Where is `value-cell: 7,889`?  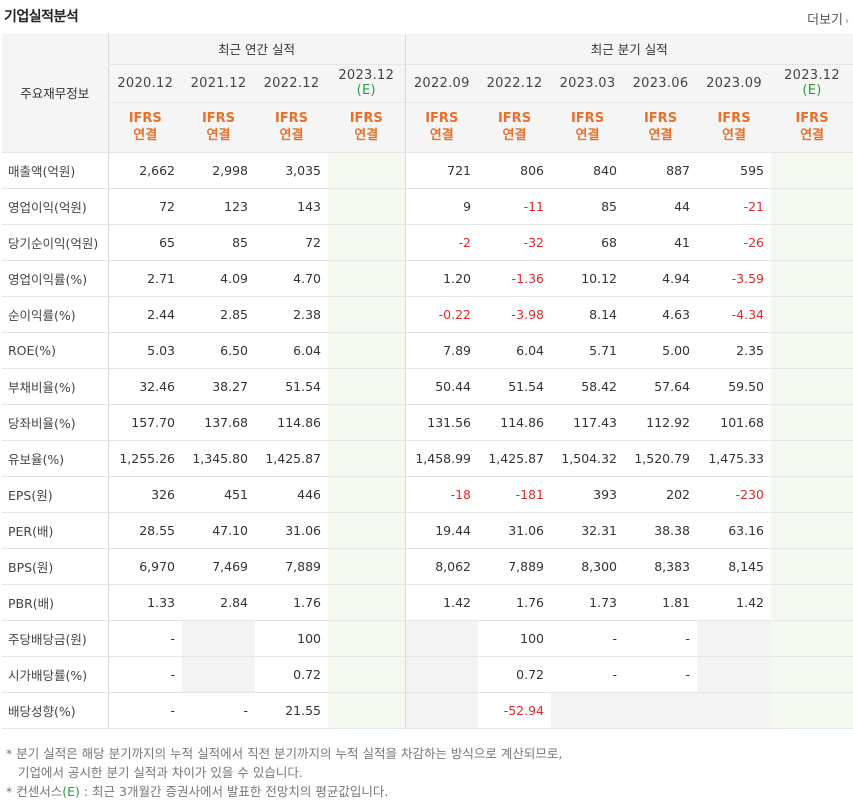
value-cell: 7,889 is located at coordinates (291, 566).